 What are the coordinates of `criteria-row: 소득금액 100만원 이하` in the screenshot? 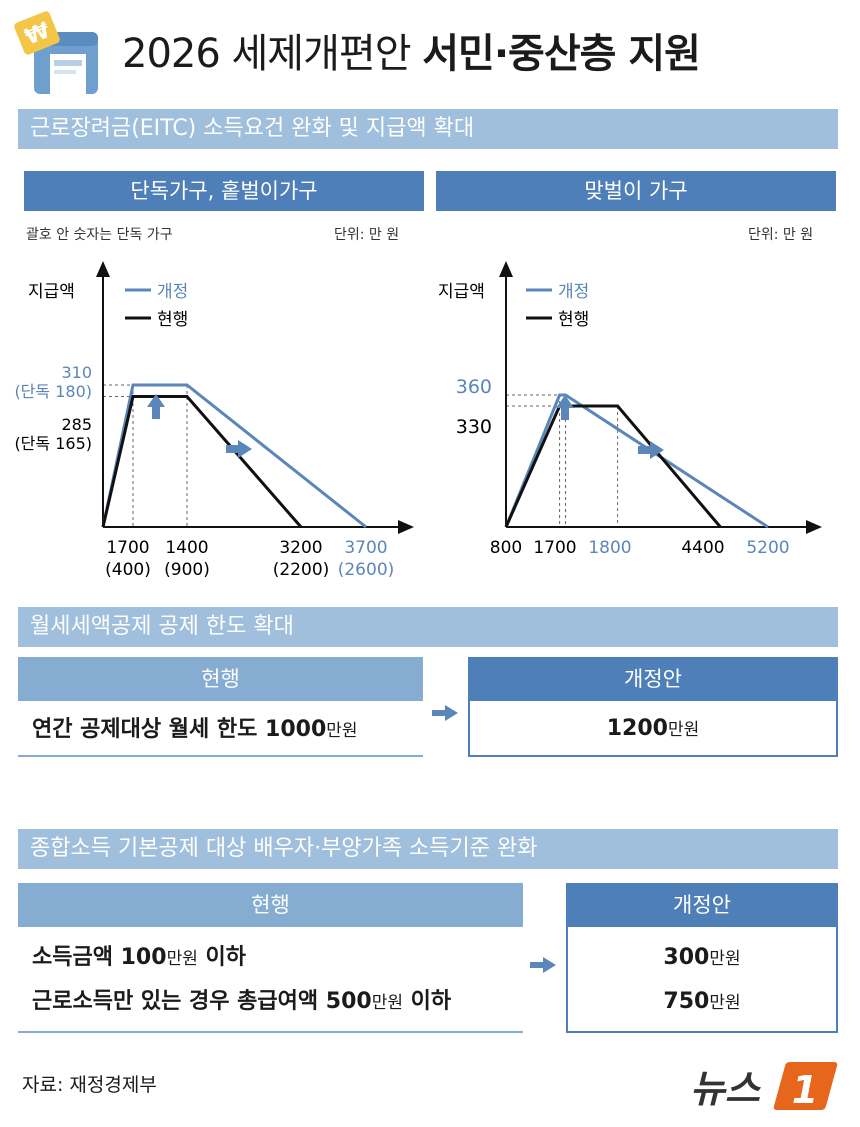 It's located at (277, 957).